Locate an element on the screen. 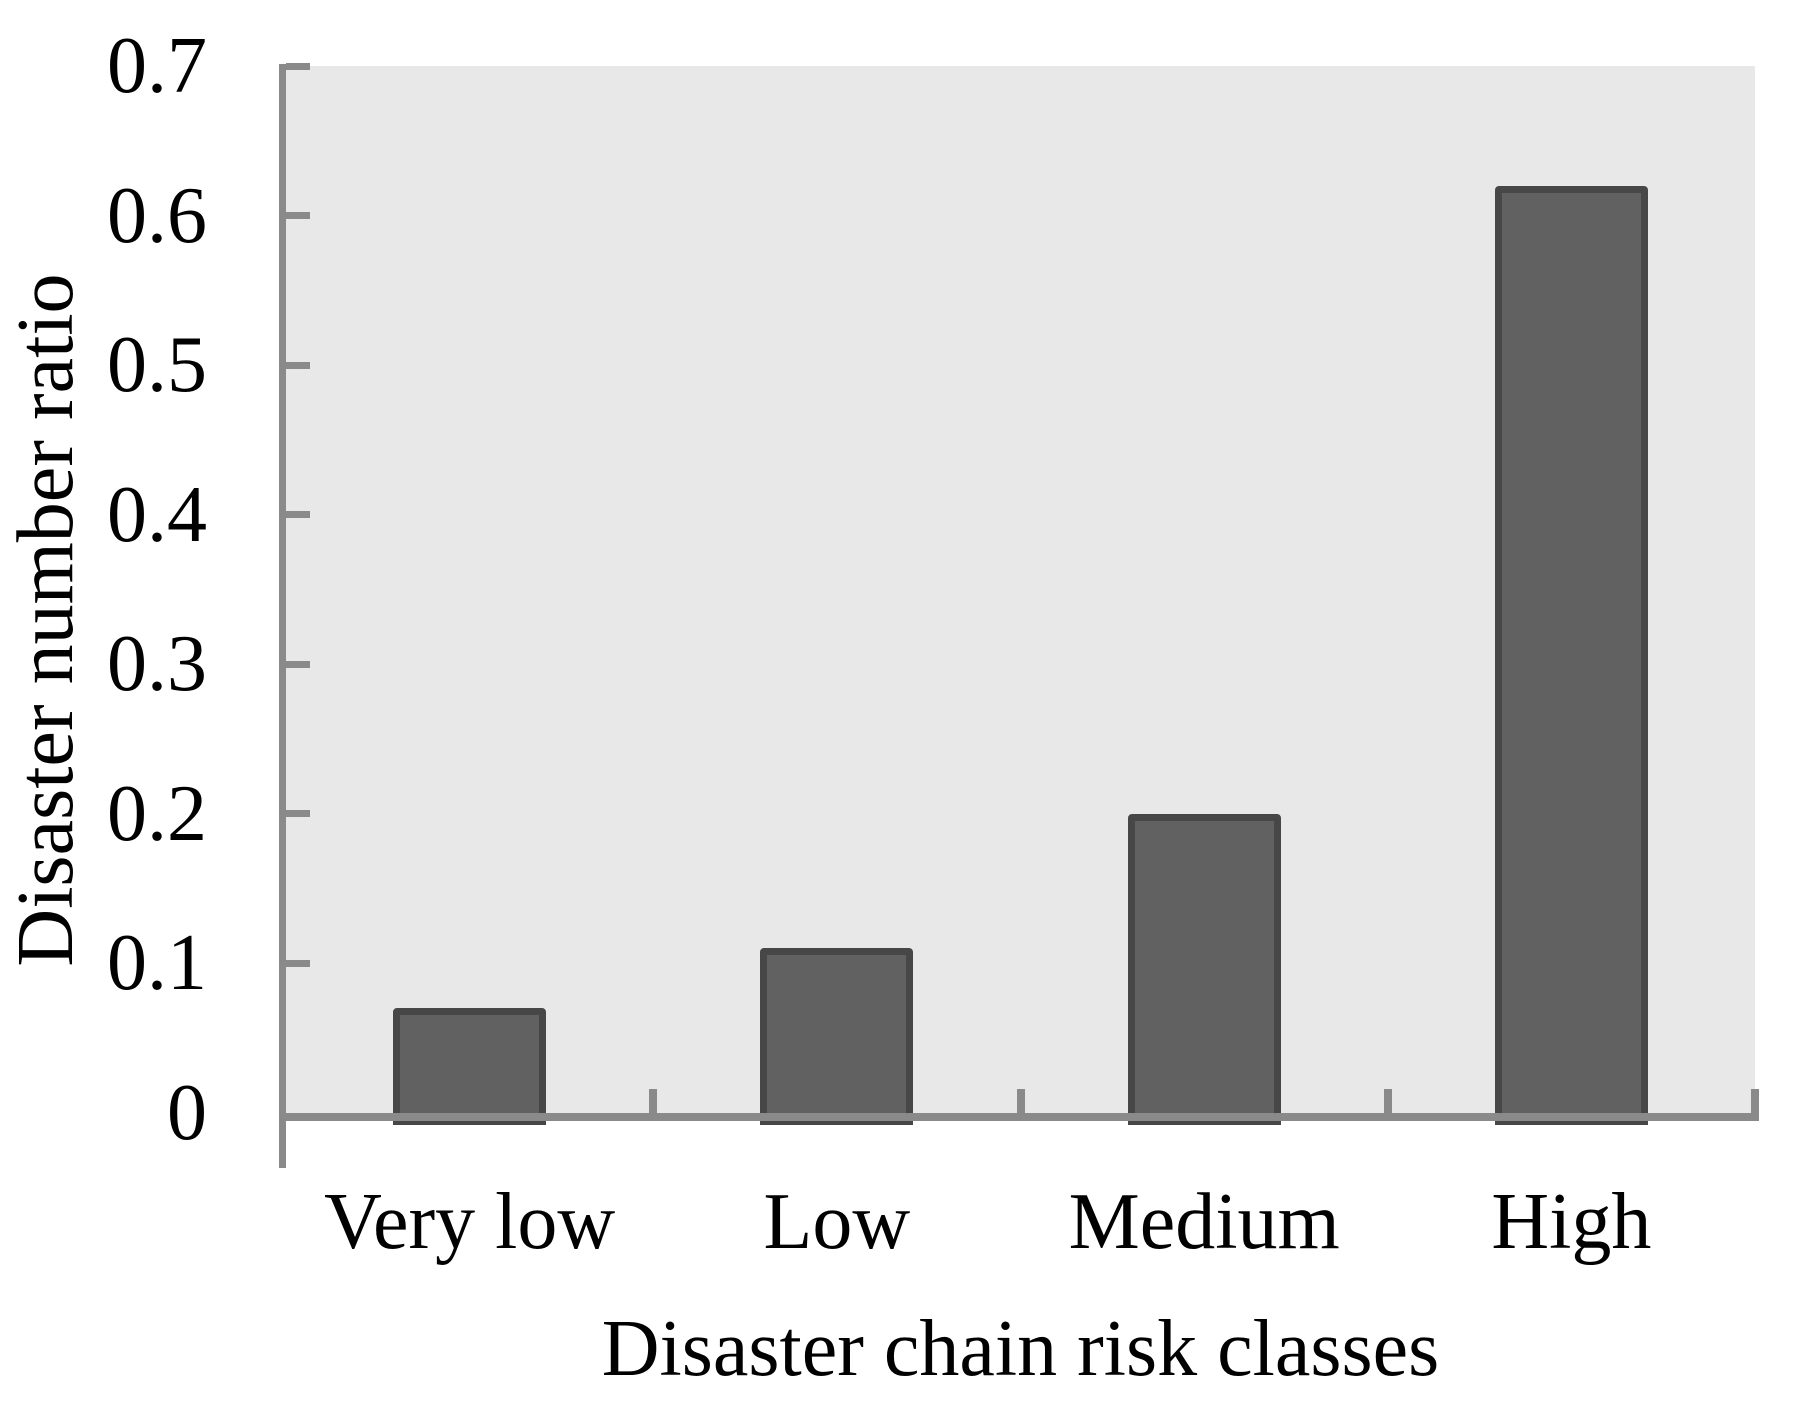 The width and height of the screenshot is (1798, 1401). bar-medium is located at coordinates (1204, 969).